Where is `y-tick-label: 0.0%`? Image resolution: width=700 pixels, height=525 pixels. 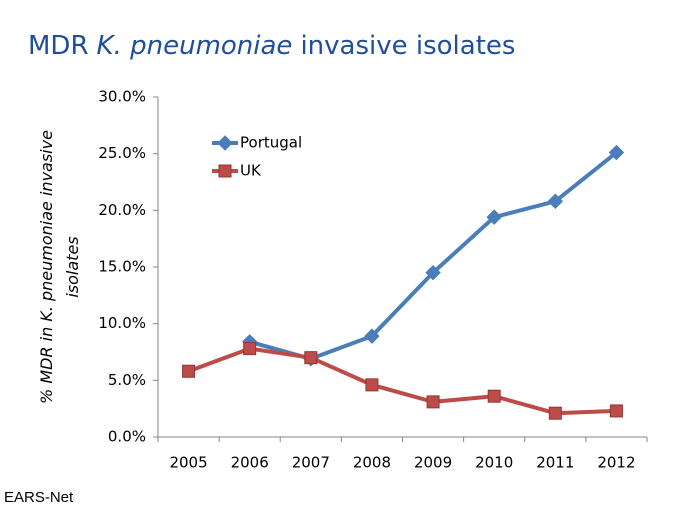
y-tick-label: 0.0% is located at coordinates (127, 437).